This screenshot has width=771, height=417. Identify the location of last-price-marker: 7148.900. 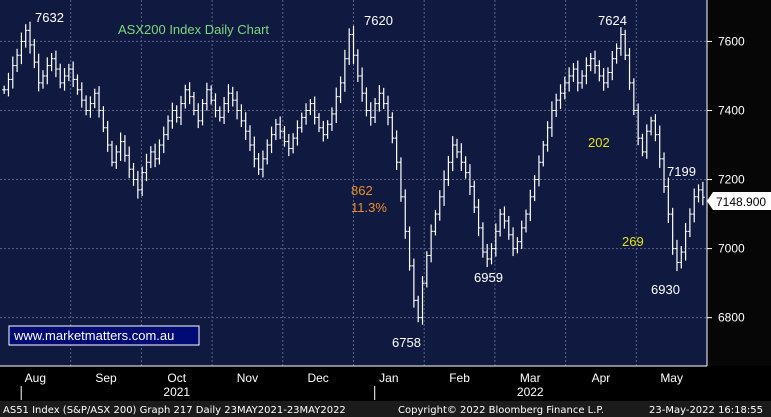
(739, 201).